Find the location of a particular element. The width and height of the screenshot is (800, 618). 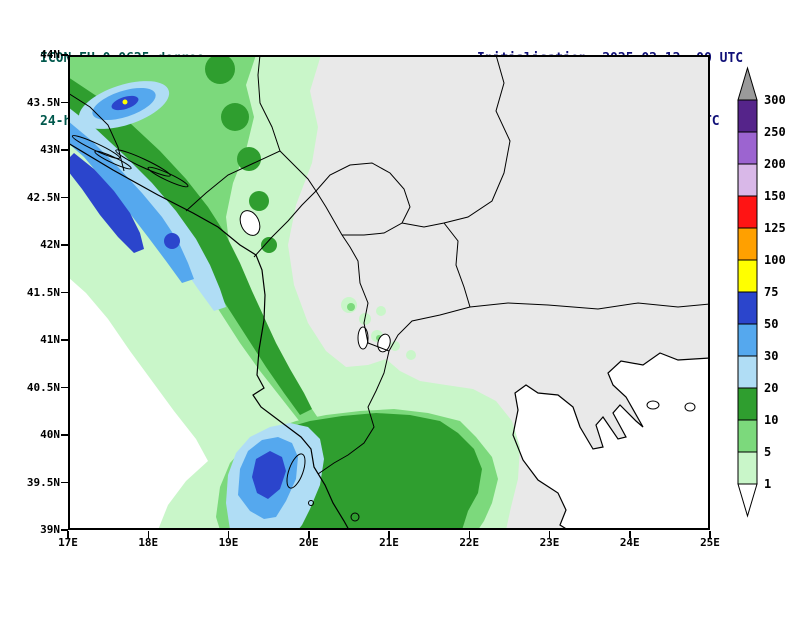

colorbar: 1 5 10 20 30 50 75 100 125 150 200 250 300 is located at coordinates (768, 294).